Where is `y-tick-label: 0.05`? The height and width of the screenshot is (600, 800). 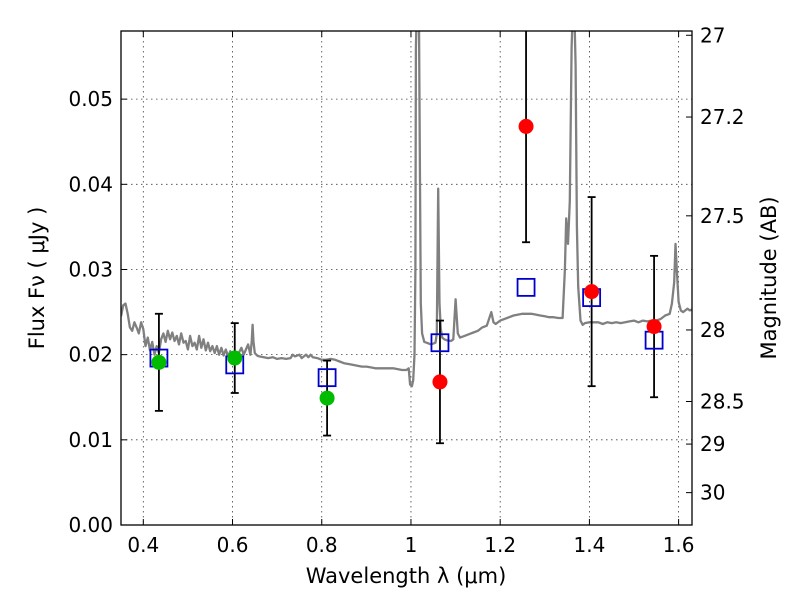
y-tick-label: 0.05 is located at coordinates (90, 99).